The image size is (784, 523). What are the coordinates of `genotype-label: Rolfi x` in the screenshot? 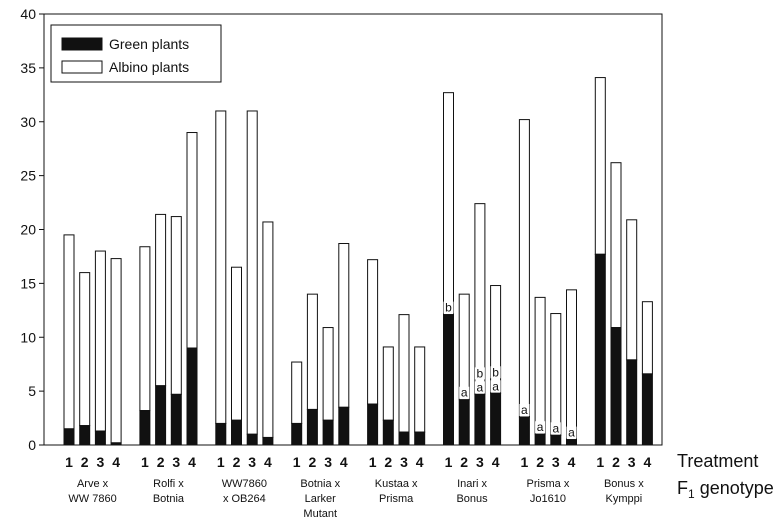 It's located at (168, 484).